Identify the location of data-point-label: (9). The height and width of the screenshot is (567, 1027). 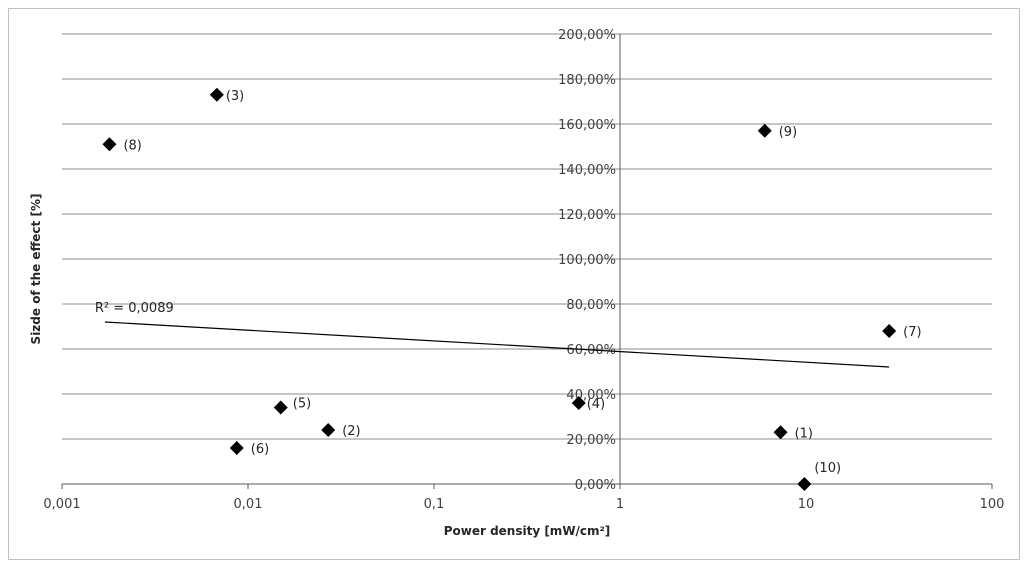
(788, 132).